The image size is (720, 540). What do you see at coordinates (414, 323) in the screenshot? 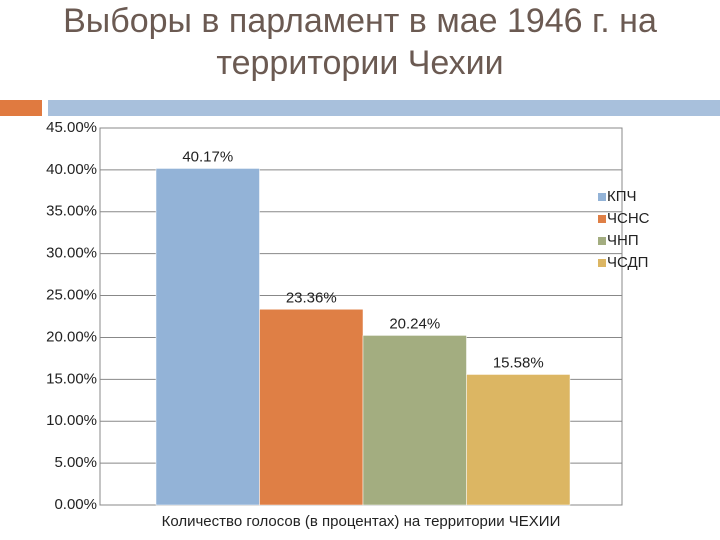
I see `value-label: 20.24%` at bounding box center [414, 323].